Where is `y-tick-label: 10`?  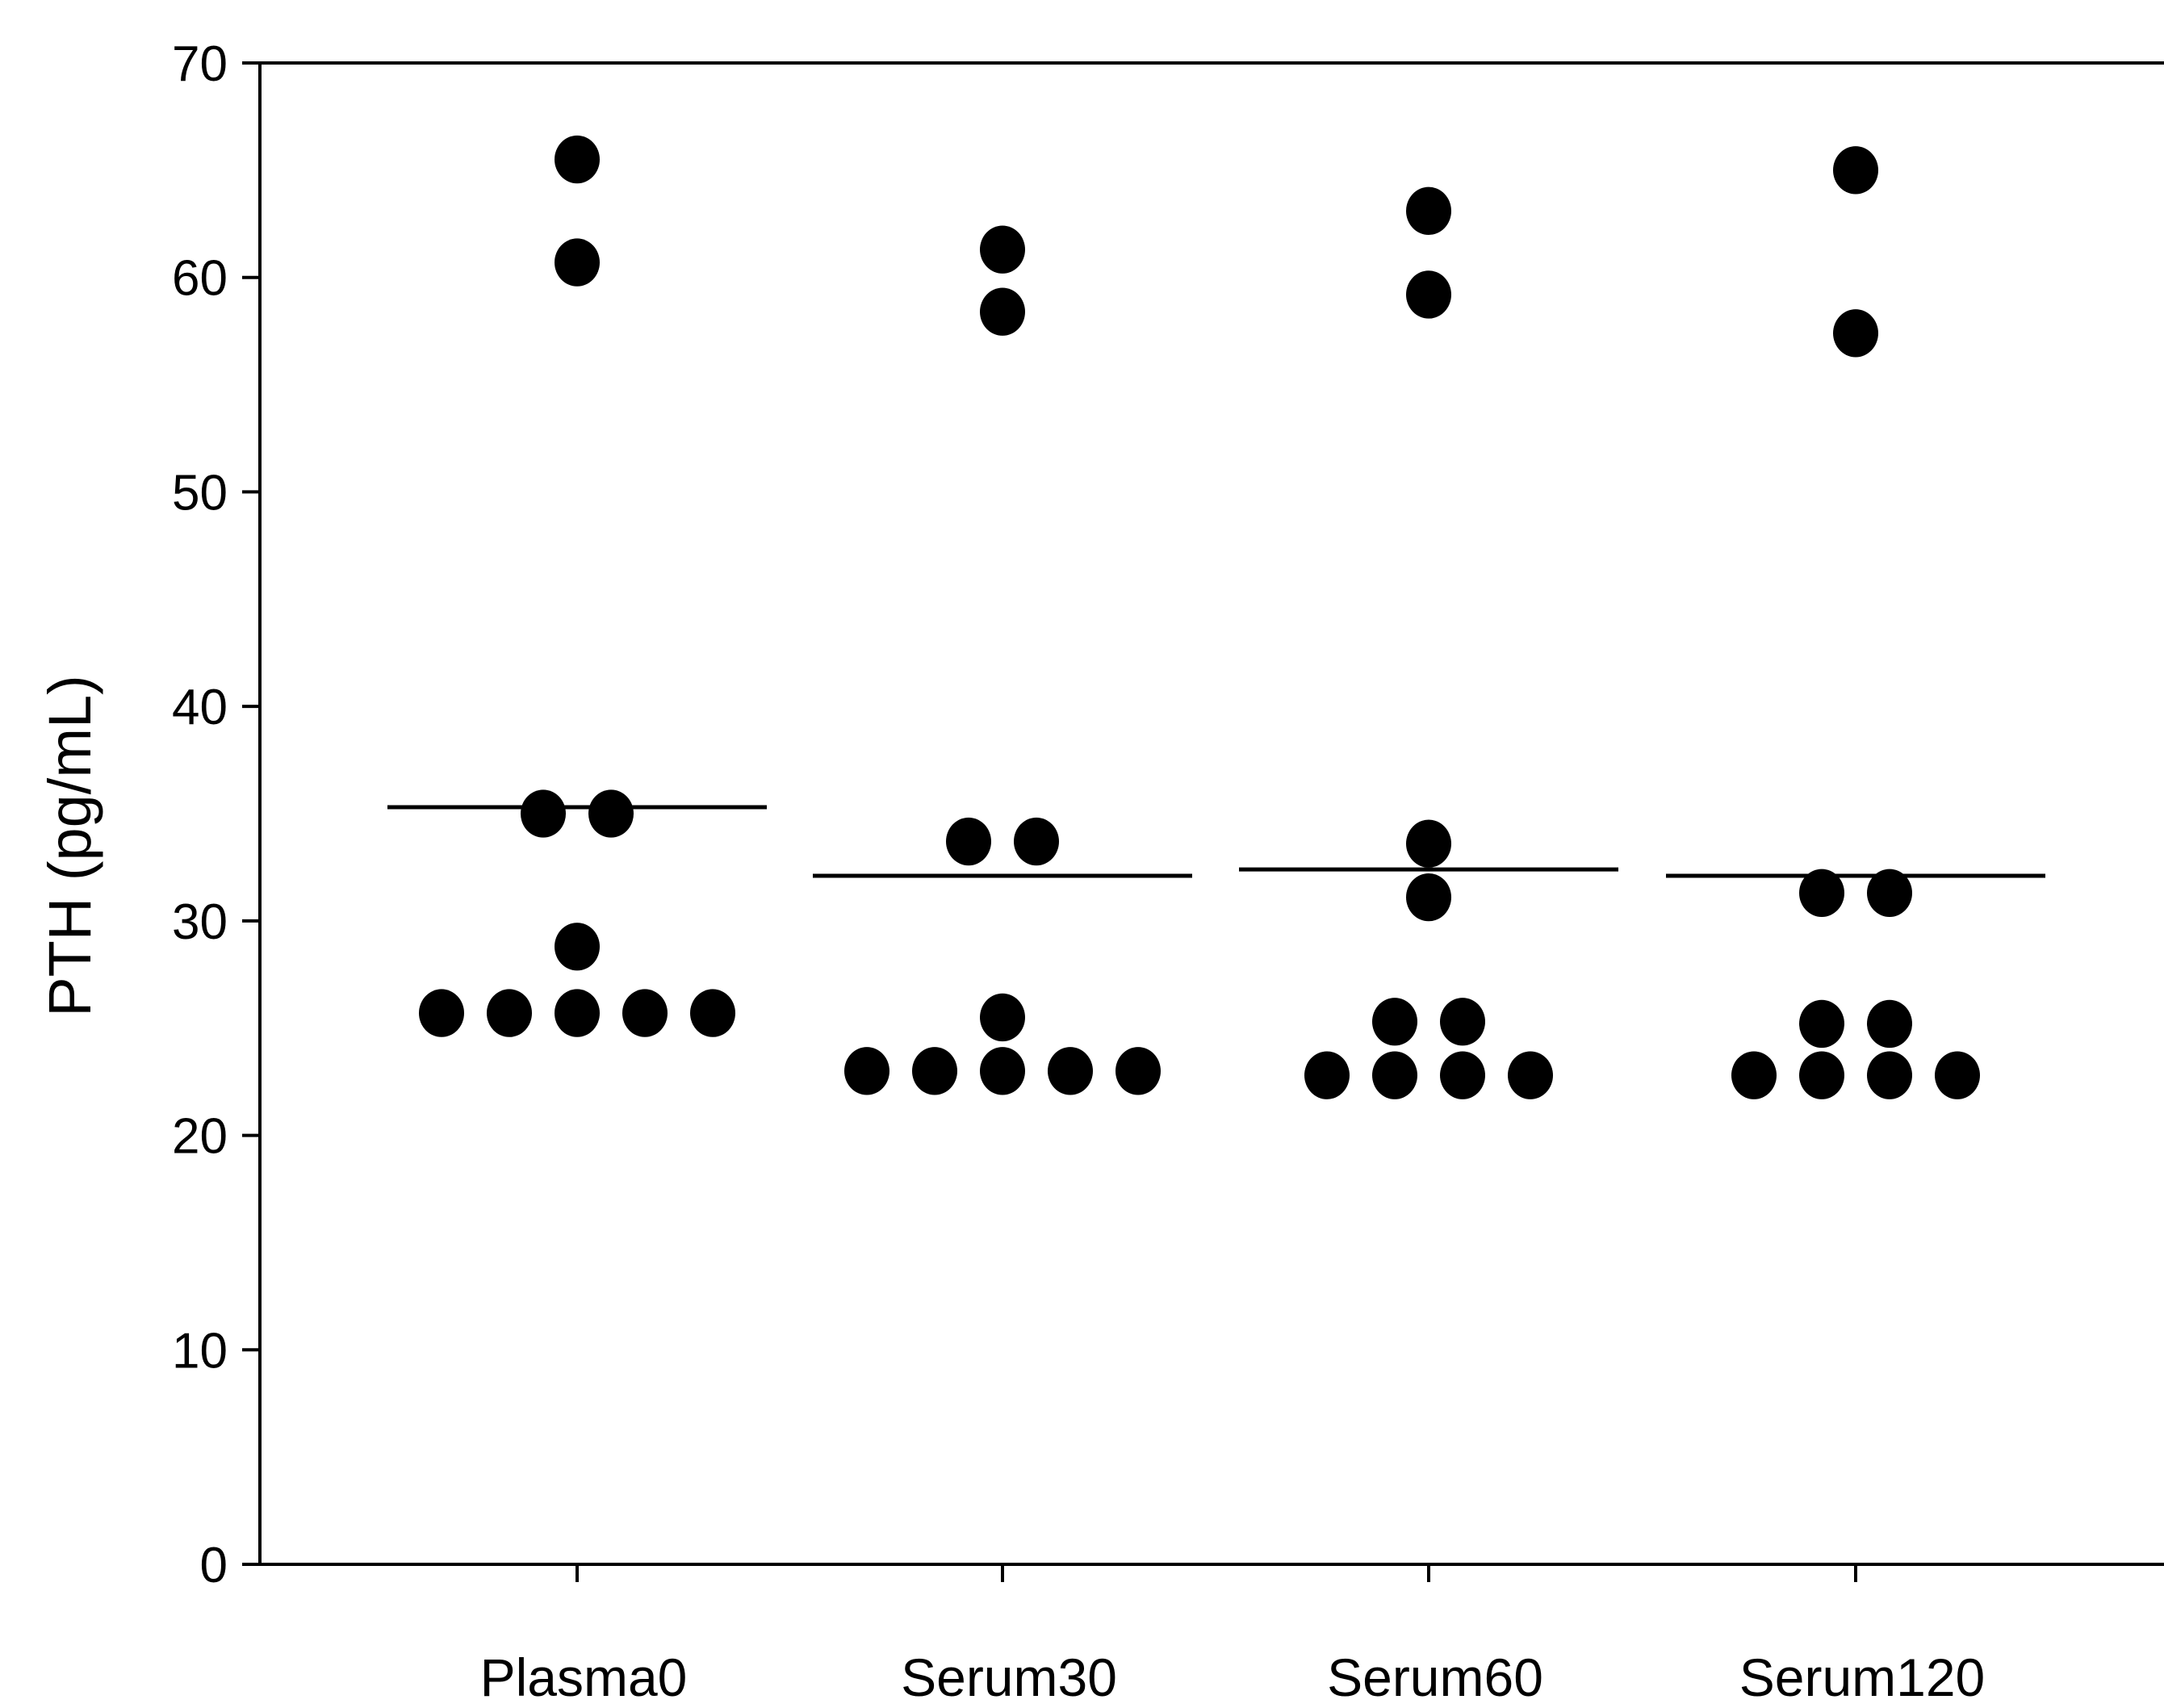
y-tick-label: 10 is located at coordinates (200, 1351).